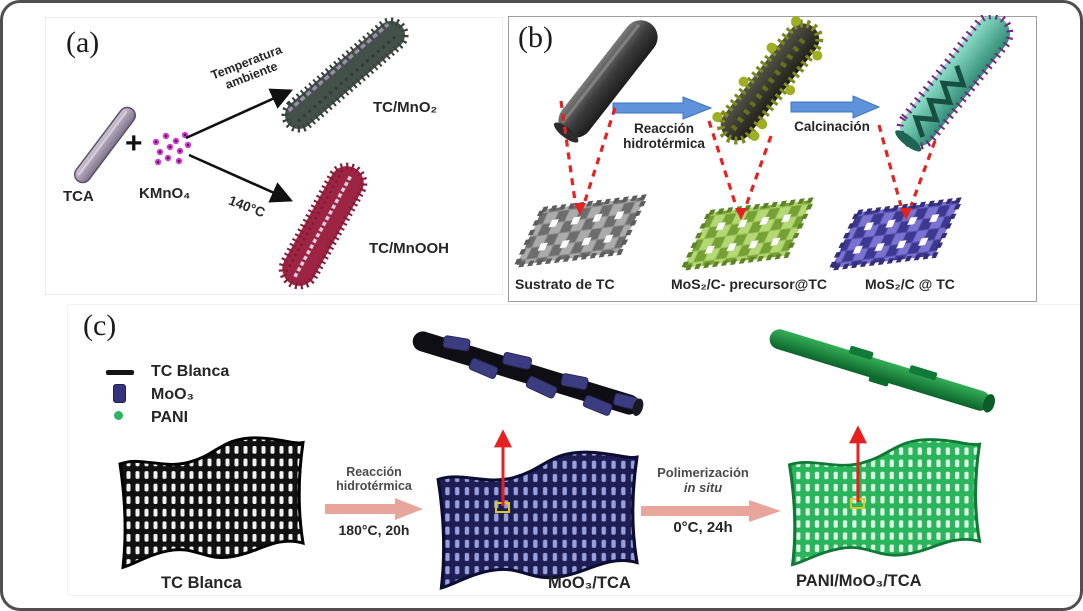  What do you see at coordinates (100, 325) in the screenshot?
I see `panel-c-letter: (c)` at bounding box center [100, 325].